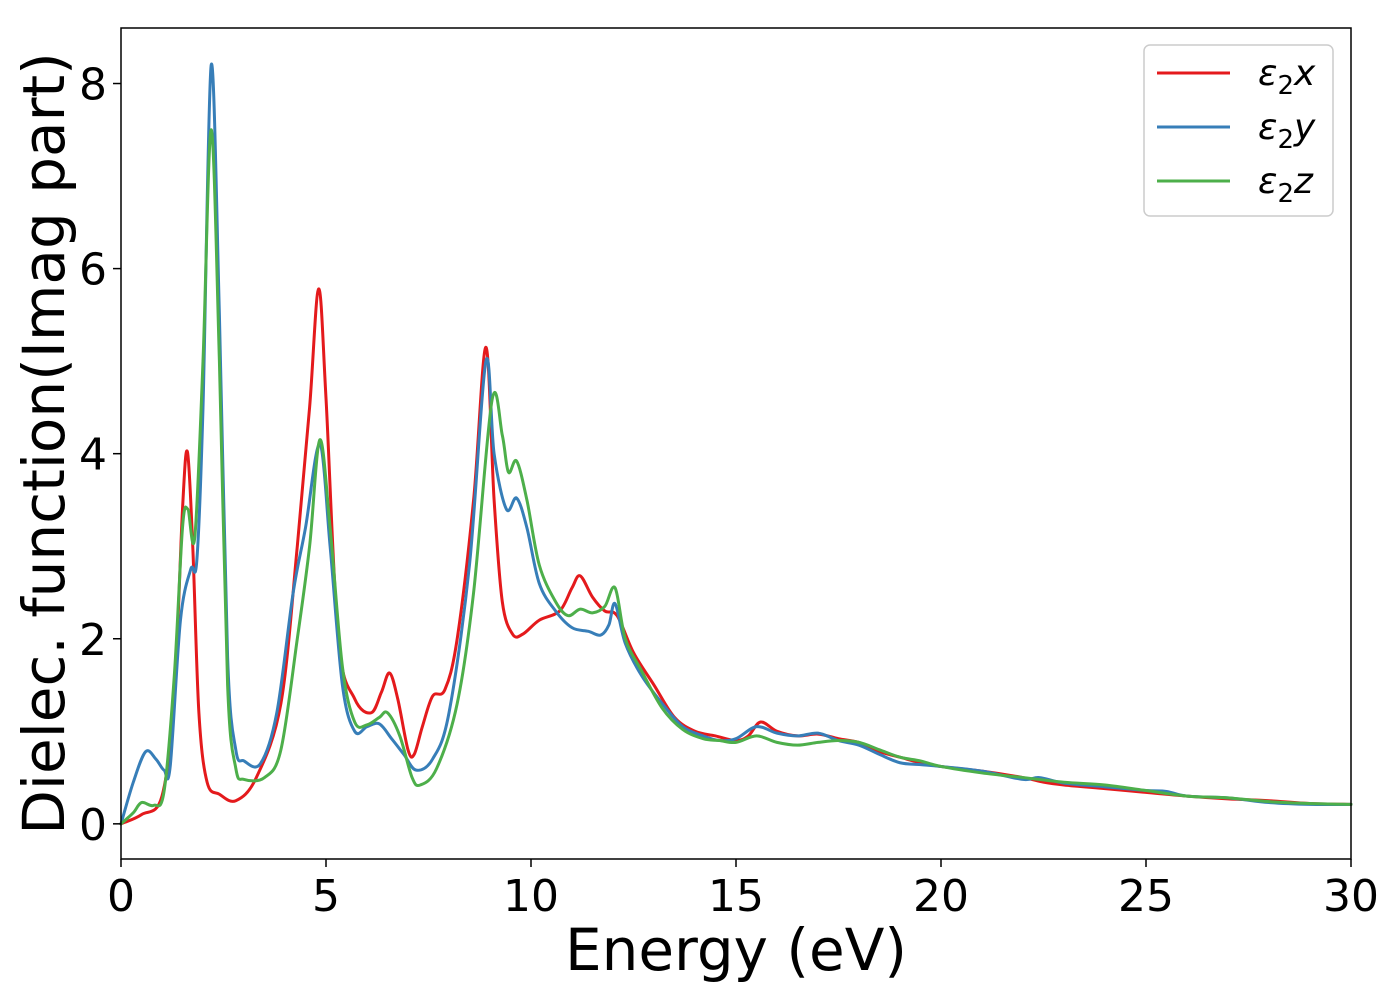 The width and height of the screenshot is (1400, 1005). What do you see at coordinates (93, 85) in the screenshot?
I see `y-tick-label: 8` at bounding box center [93, 85].